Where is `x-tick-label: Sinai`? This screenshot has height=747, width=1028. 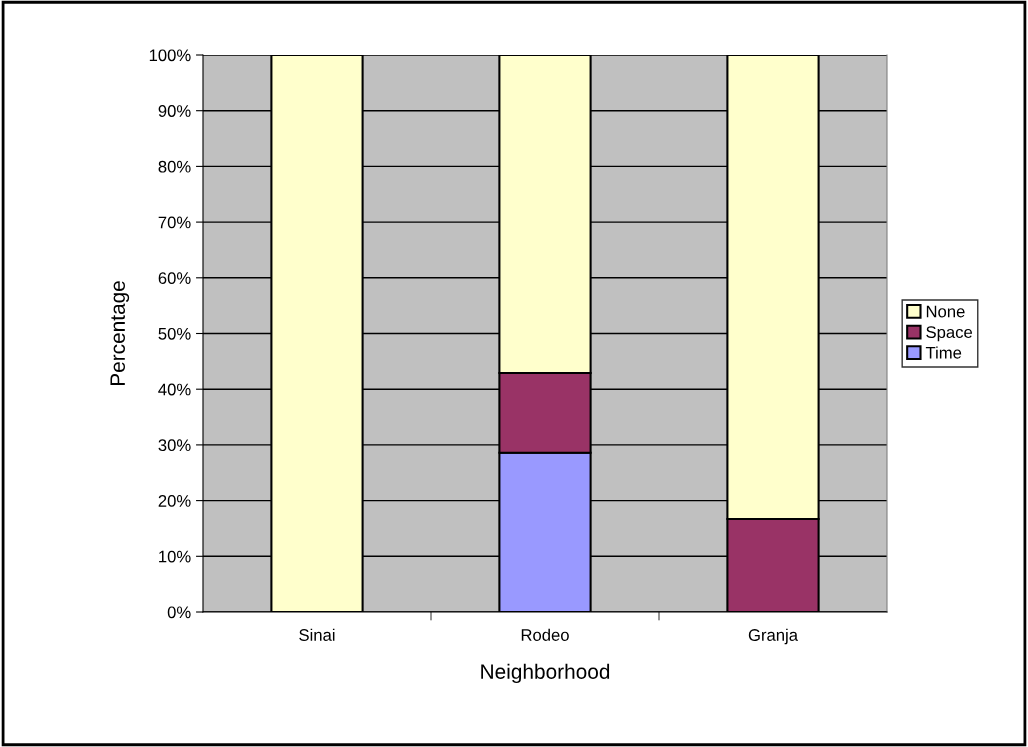 x-tick-label: Sinai is located at coordinates (317, 634).